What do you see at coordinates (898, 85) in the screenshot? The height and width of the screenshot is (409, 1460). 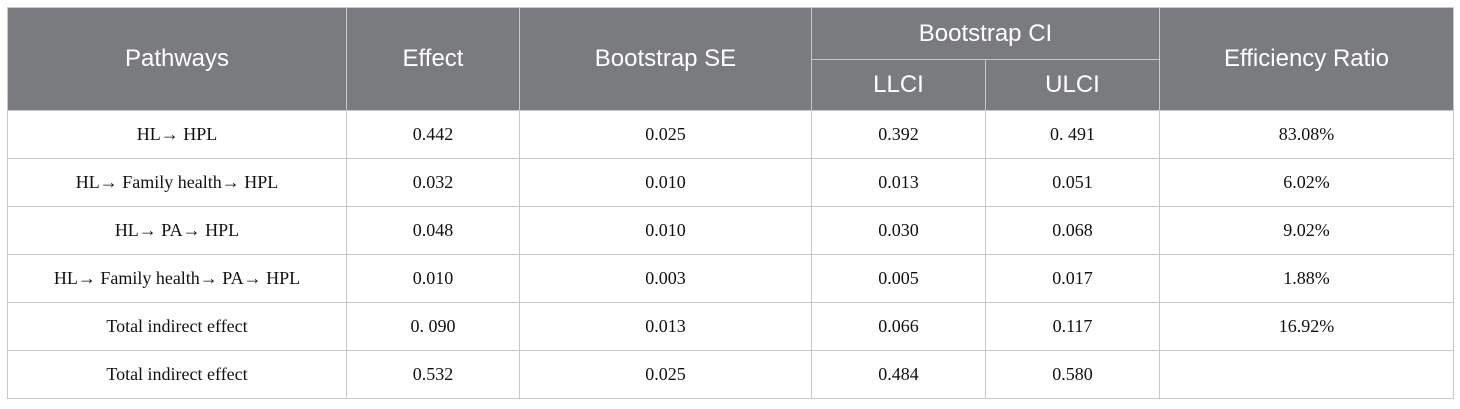 I see `header-llci: LLCI` at bounding box center [898, 85].